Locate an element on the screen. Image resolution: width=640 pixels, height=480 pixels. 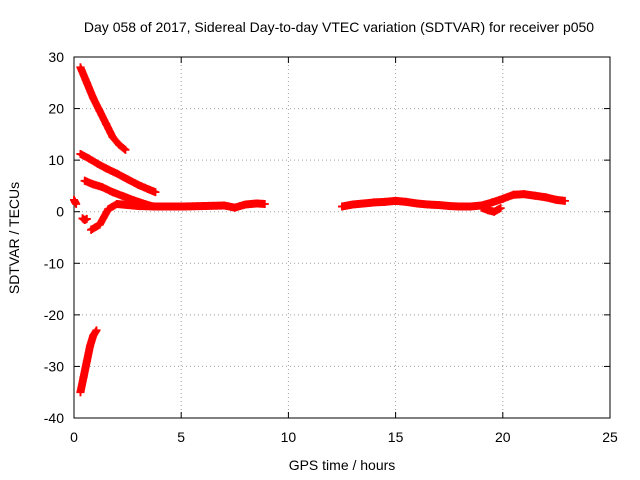
y-tick-label: 10 is located at coordinates (56, 160).